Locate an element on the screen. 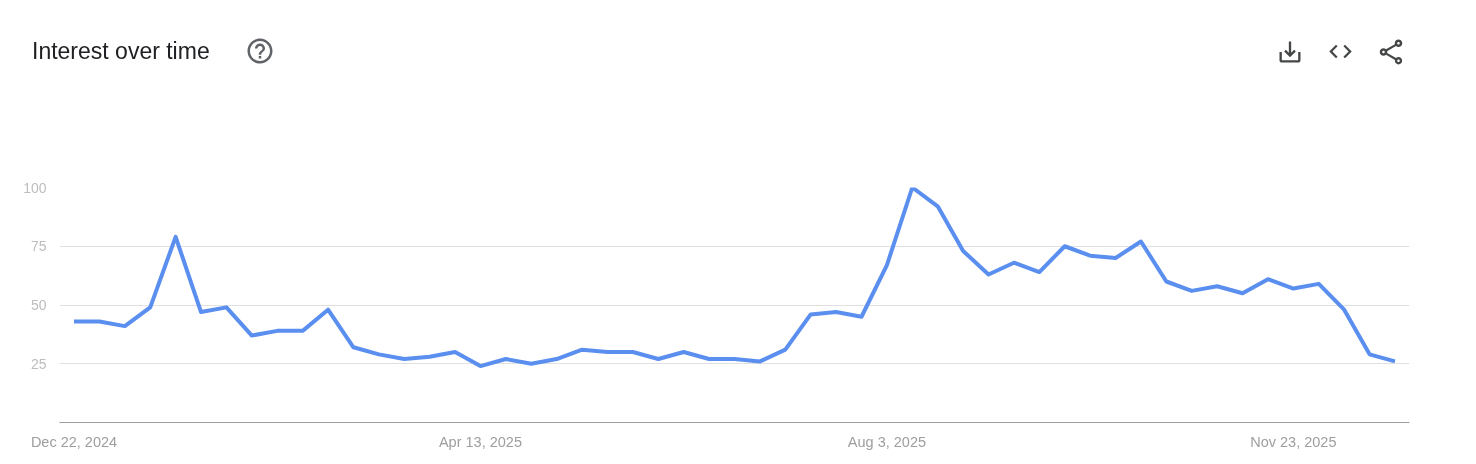  y-tick-label: 25 is located at coordinates (38, 363).